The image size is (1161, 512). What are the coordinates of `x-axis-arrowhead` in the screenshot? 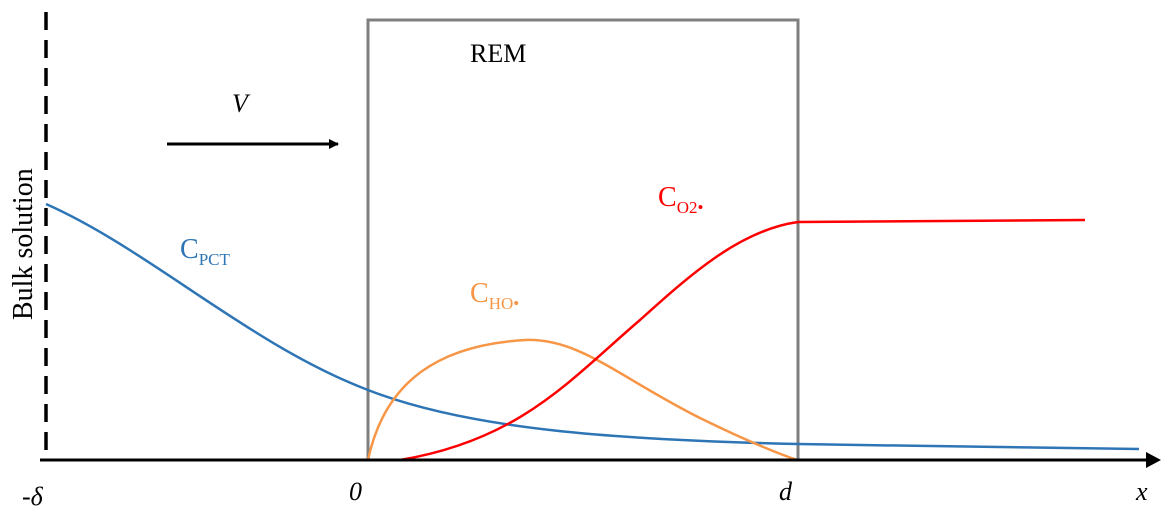 It's located at (1153, 460).